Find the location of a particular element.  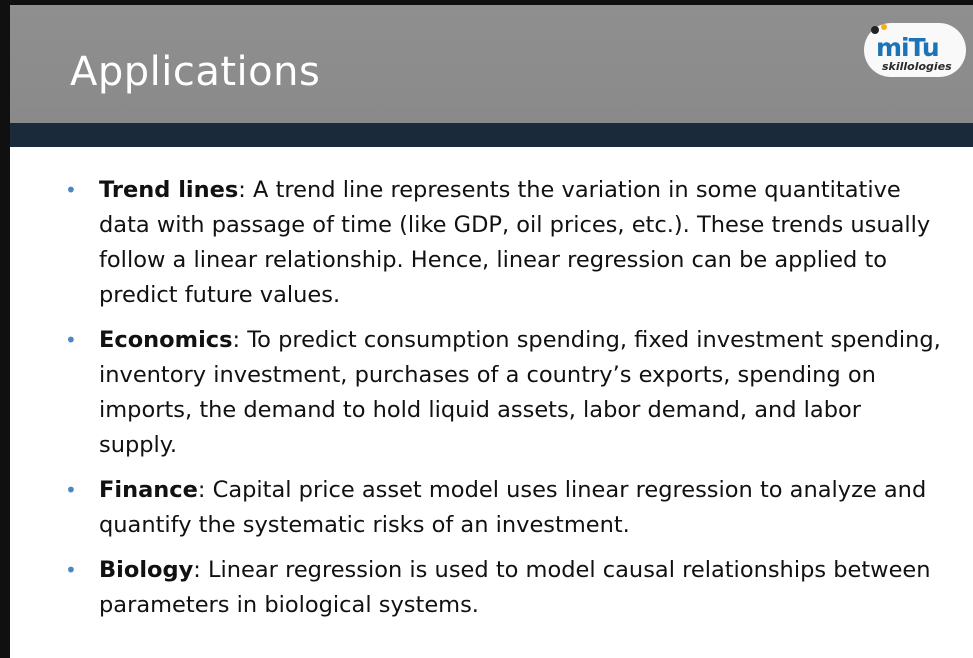

list-item-term: Finance is located at coordinates (148, 490).